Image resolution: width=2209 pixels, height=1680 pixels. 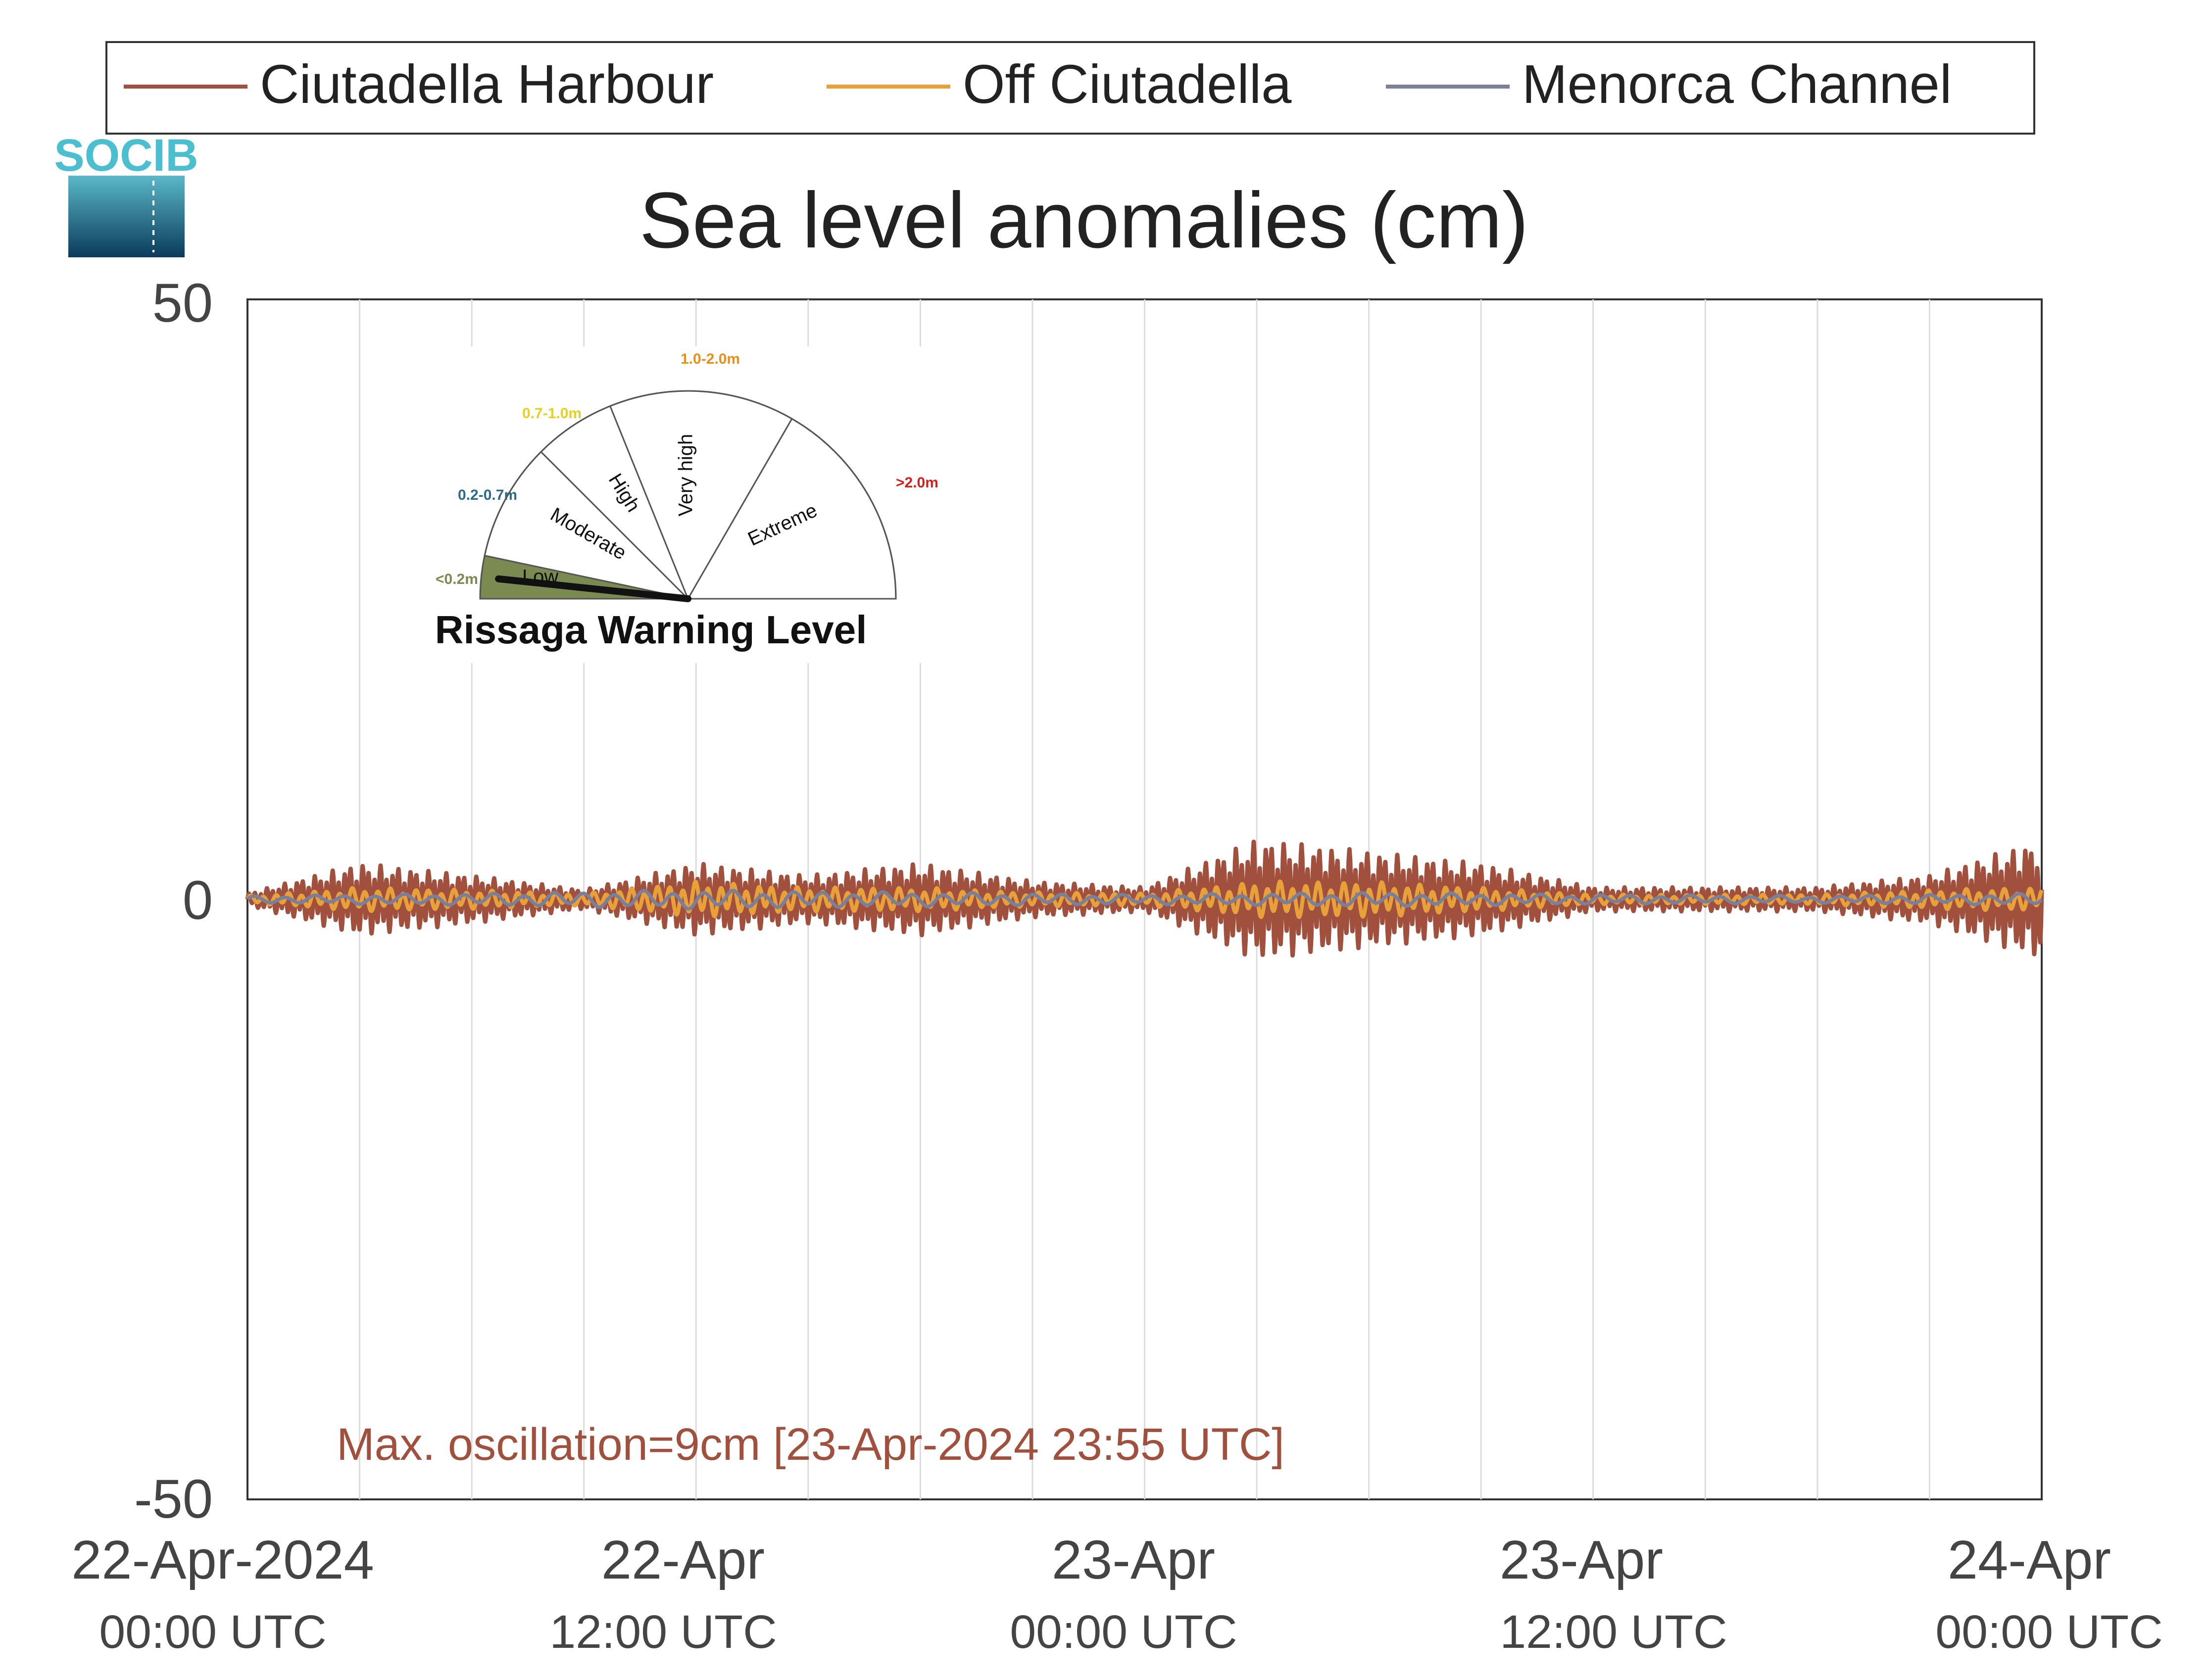 What do you see at coordinates (487, 85) in the screenshot?
I see `legend-label-ciutadella-harbour: Ciutadella Harbour` at bounding box center [487, 85].